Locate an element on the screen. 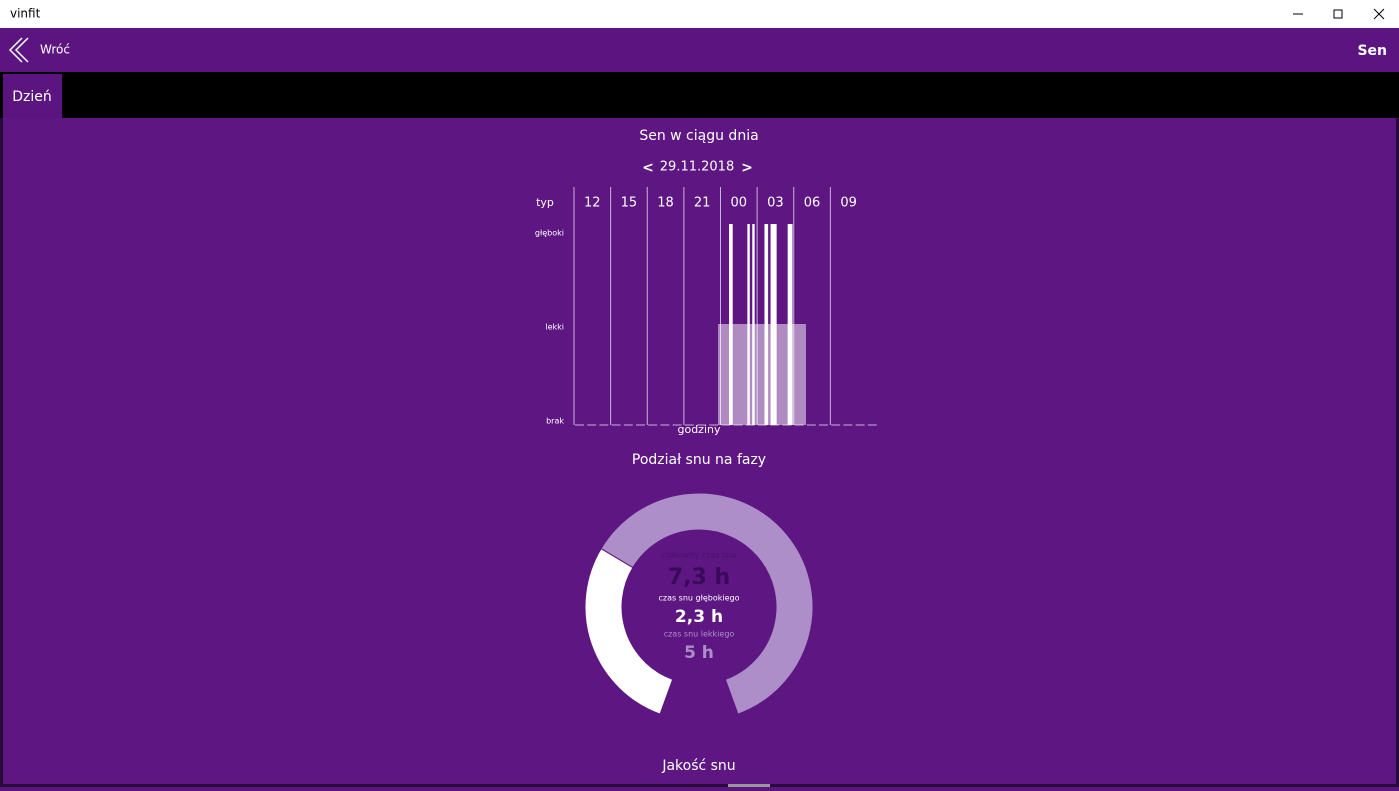 The image size is (1399, 791). tab-active is located at coordinates (32, 96).